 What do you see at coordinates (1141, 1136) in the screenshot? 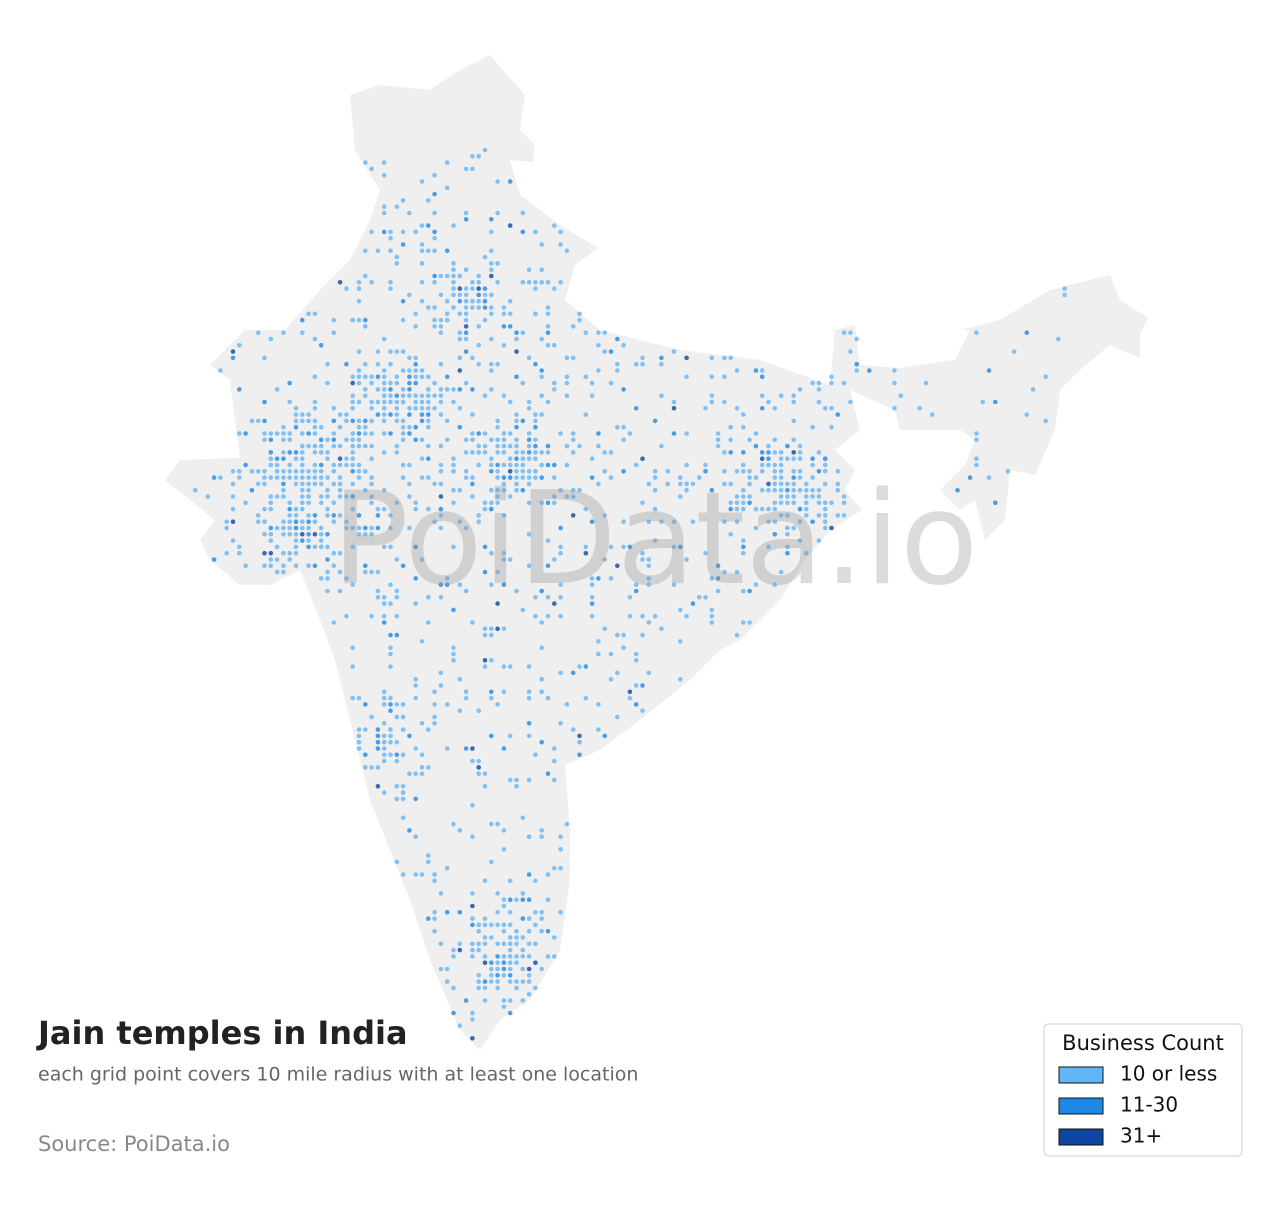
I see `legend-label: 31+` at bounding box center [1141, 1136].